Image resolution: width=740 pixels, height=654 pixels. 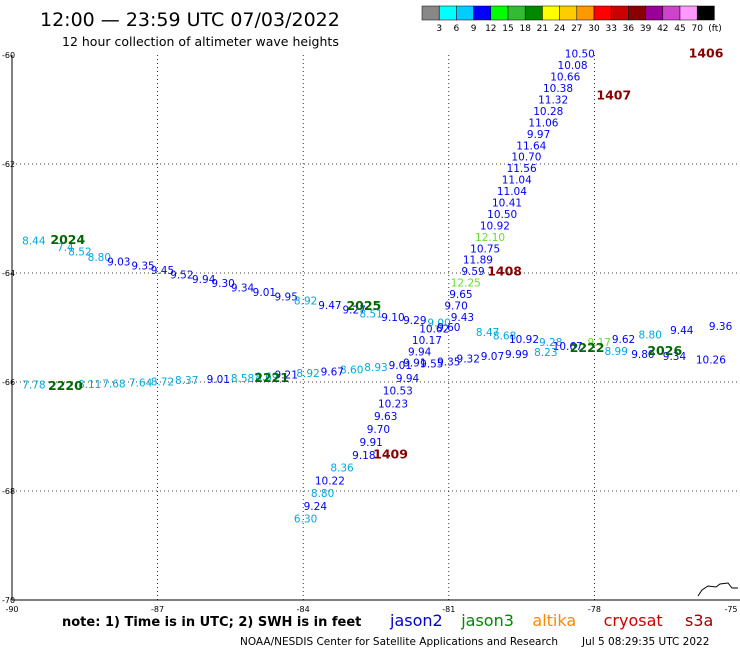 What do you see at coordinates (599, 343) in the screenshot?
I see `wave-height-label: 9.17` at bounding box center [599, 343].